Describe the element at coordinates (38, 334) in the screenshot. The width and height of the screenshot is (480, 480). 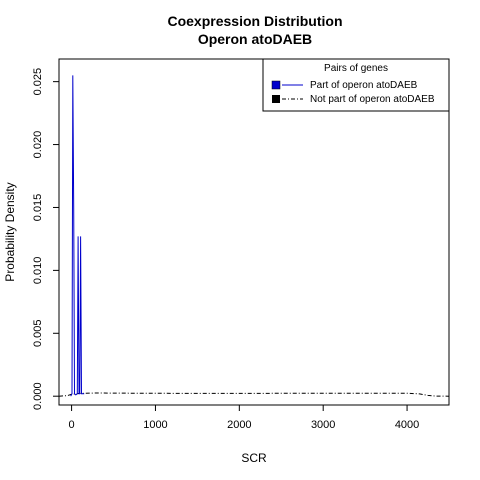
I see `y-tick-label: 0.005` at that location.